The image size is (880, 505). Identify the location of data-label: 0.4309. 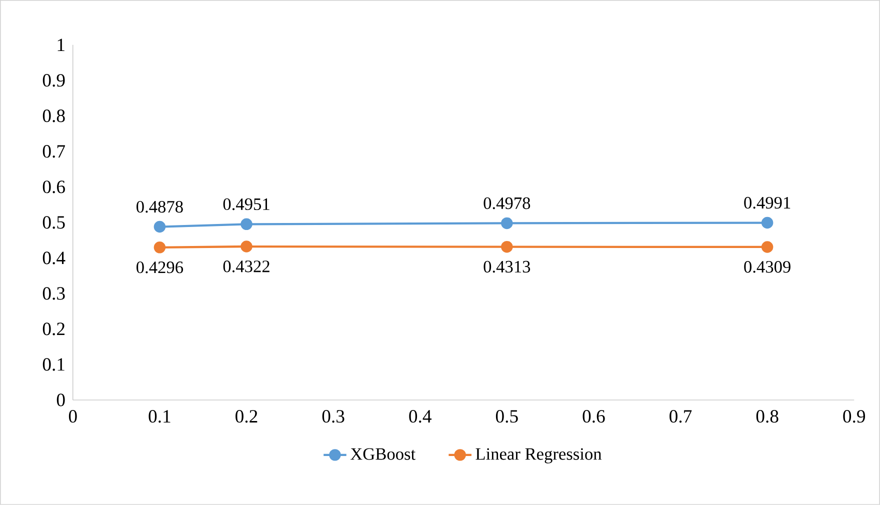
(767, 267).